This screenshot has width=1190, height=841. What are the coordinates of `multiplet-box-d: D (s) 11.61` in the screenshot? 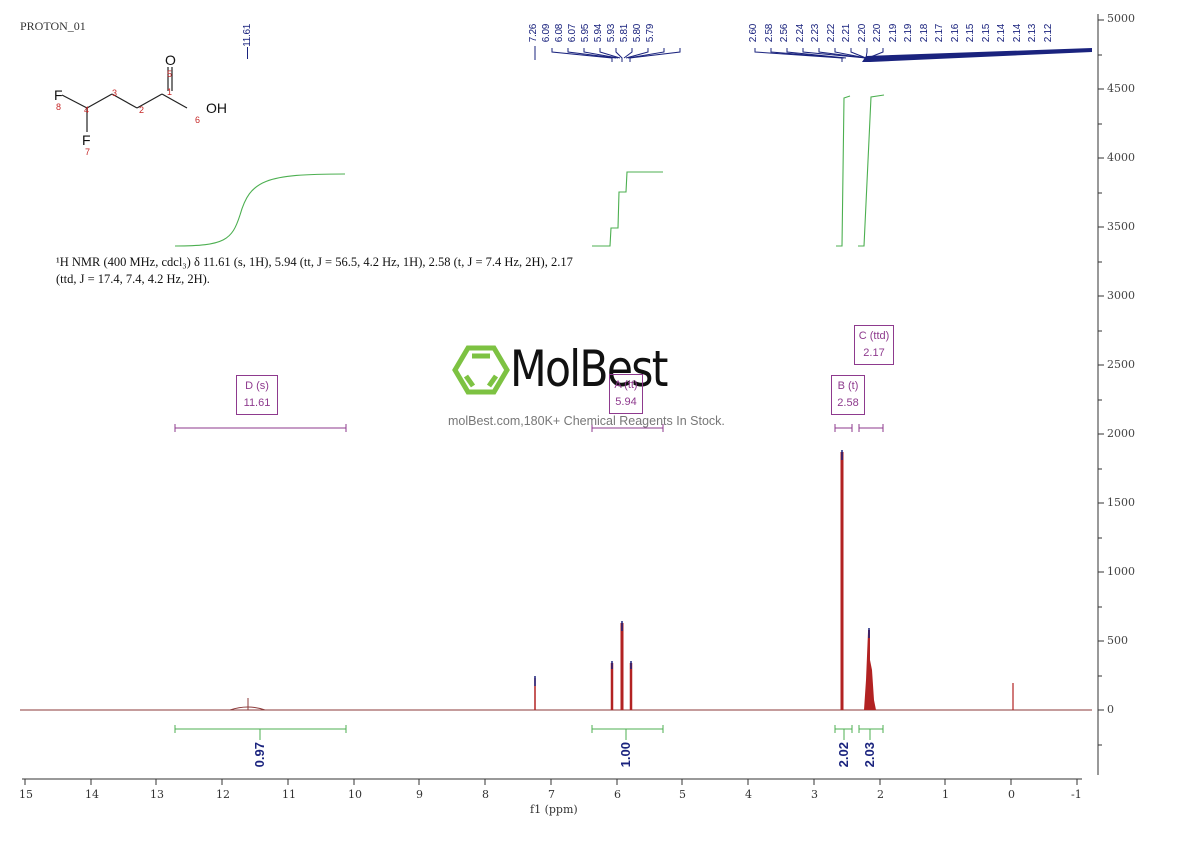 It's located at (257, 395).